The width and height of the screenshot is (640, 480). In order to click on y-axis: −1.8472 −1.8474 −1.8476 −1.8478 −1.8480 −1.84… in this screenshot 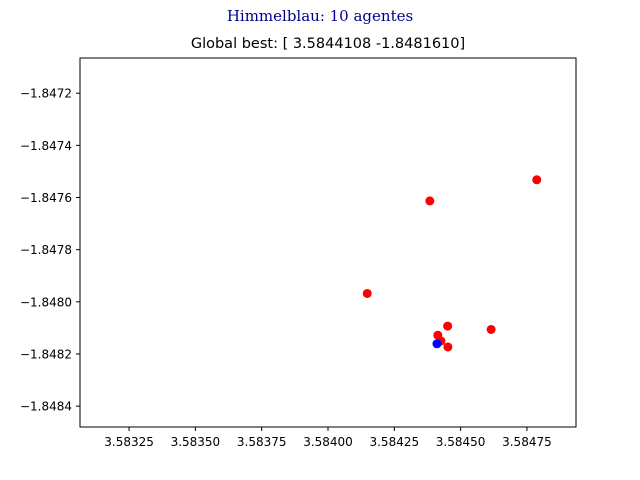, I will do `click(50, 250)`.